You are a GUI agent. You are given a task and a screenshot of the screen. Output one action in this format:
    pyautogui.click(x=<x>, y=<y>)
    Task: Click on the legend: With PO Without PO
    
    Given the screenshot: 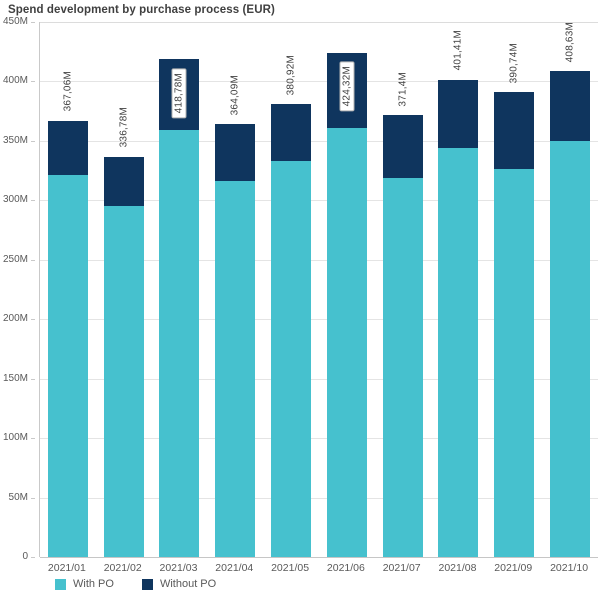 What is the action you would take?
    pyautogui.click(x=135, y=584)
    